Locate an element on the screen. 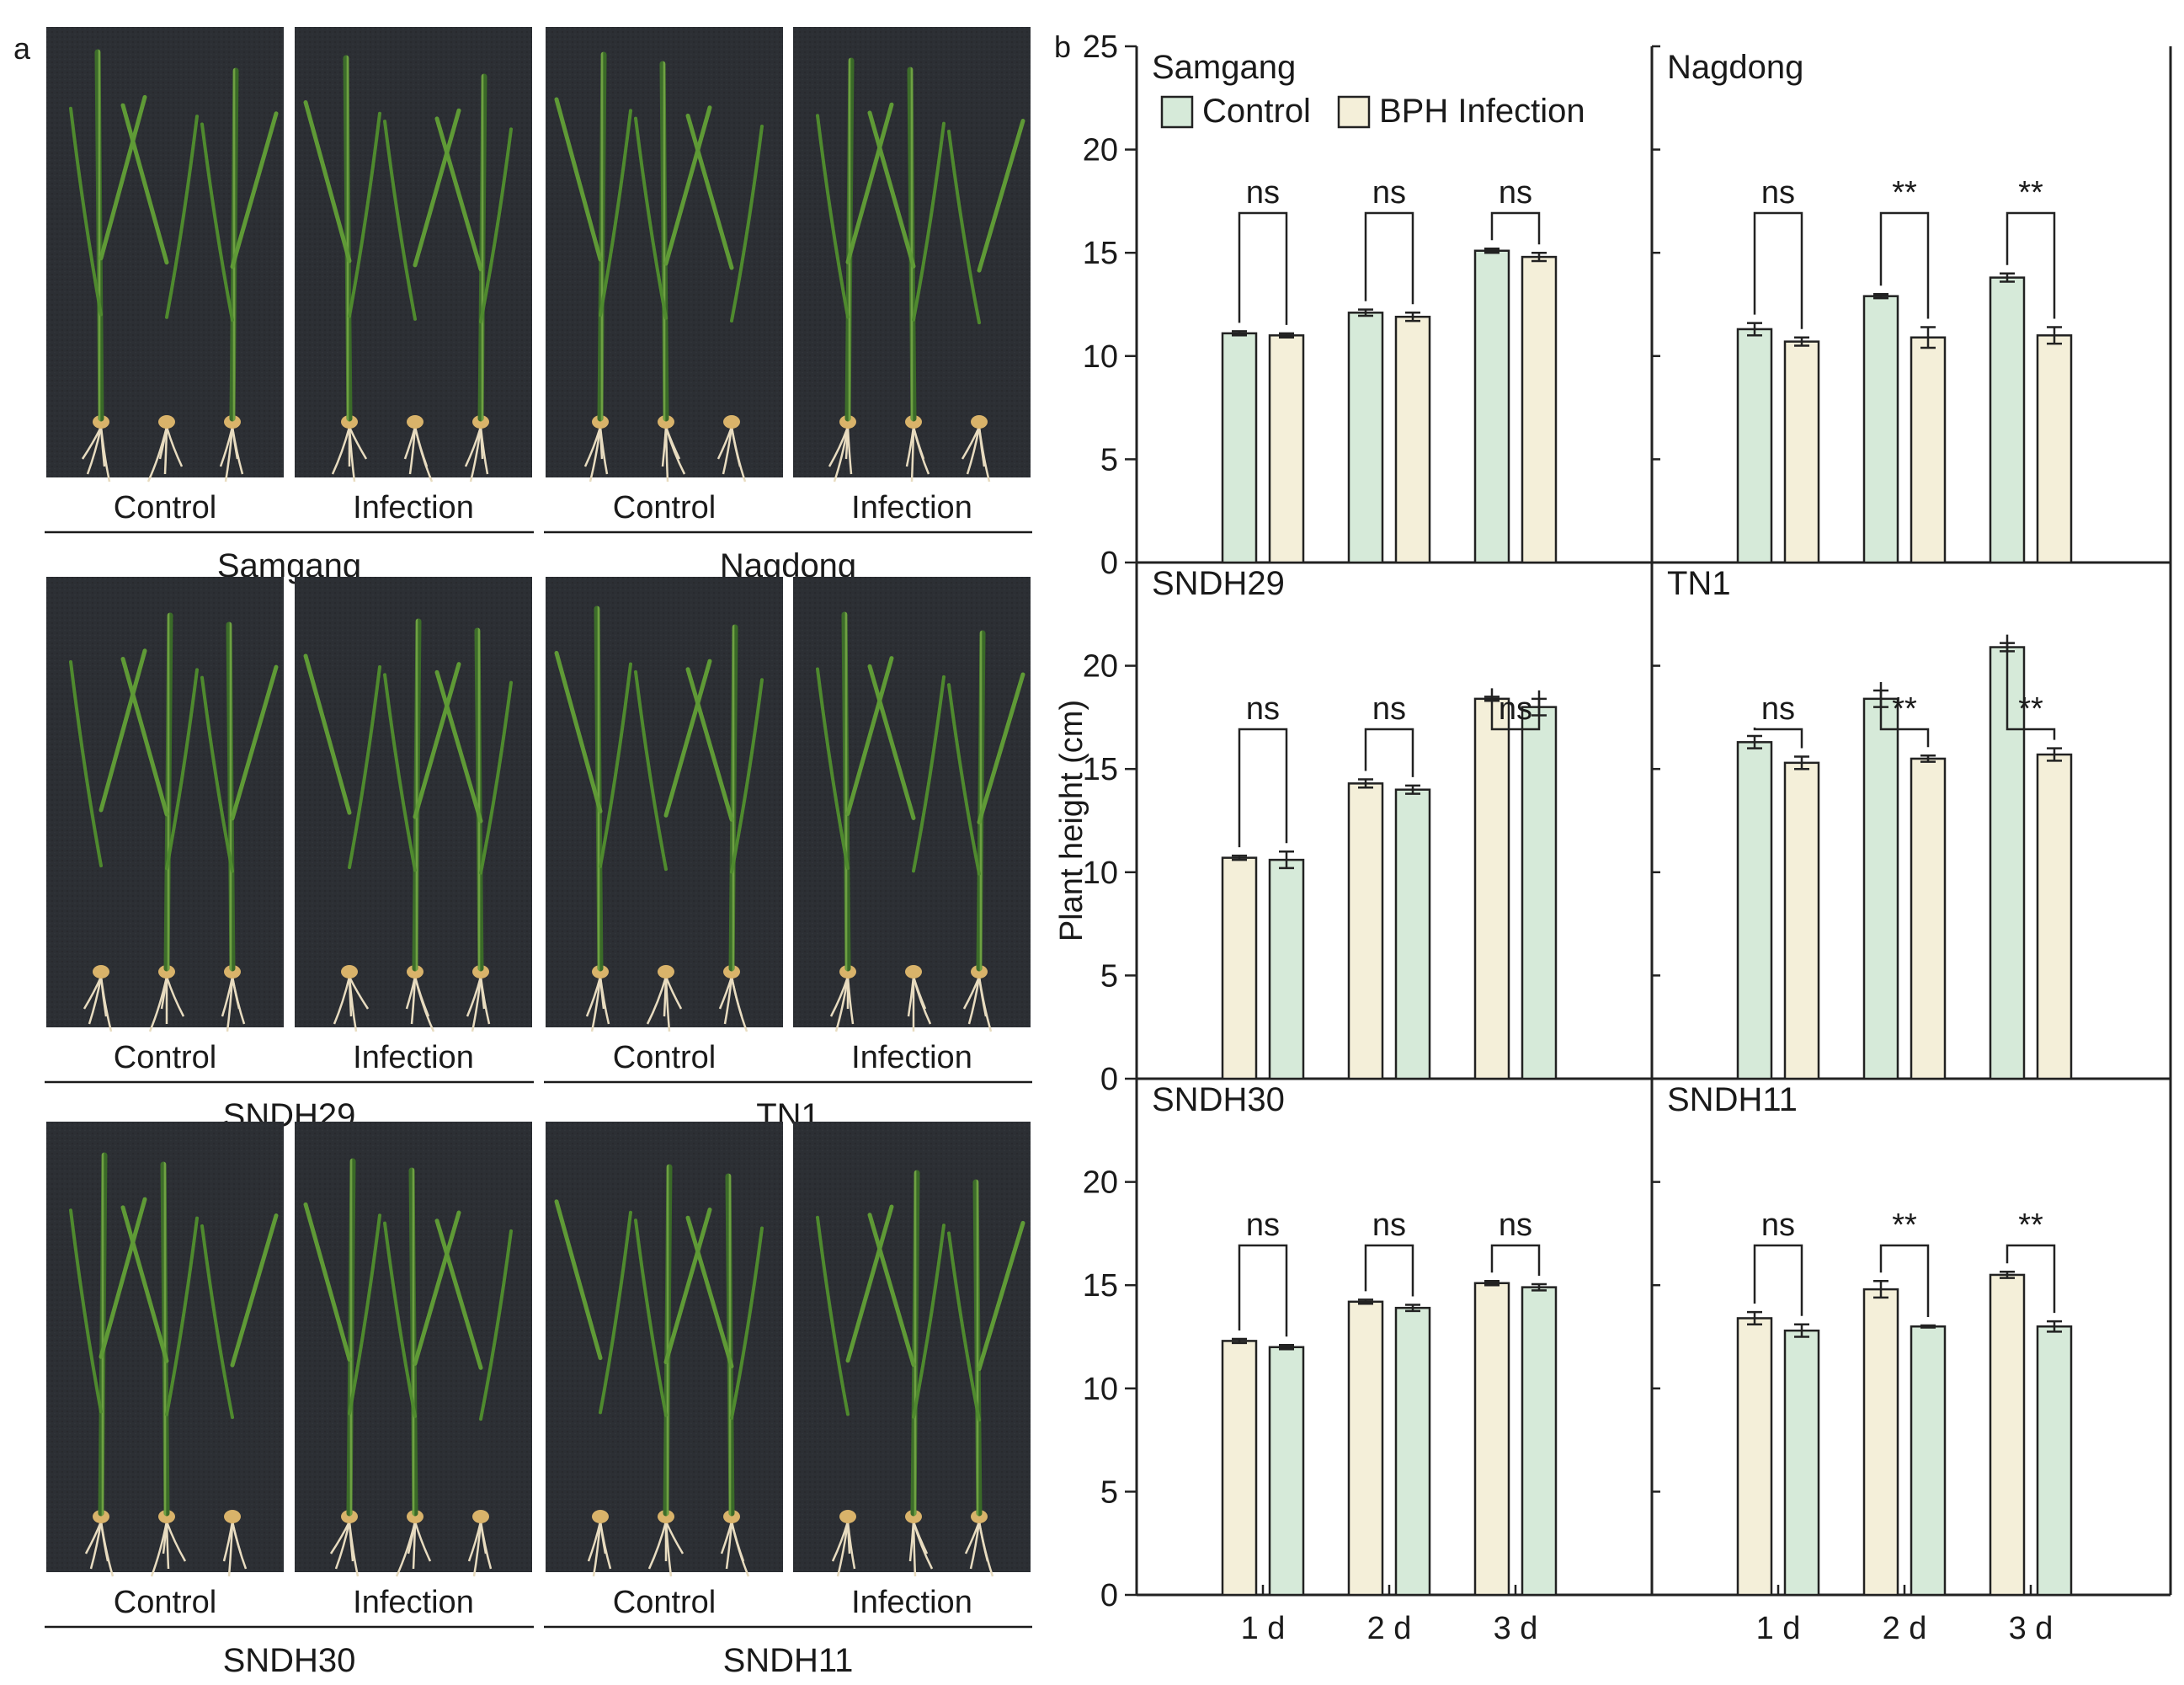  variety-label: SNDH30 is located at coordinates (289, 1660).